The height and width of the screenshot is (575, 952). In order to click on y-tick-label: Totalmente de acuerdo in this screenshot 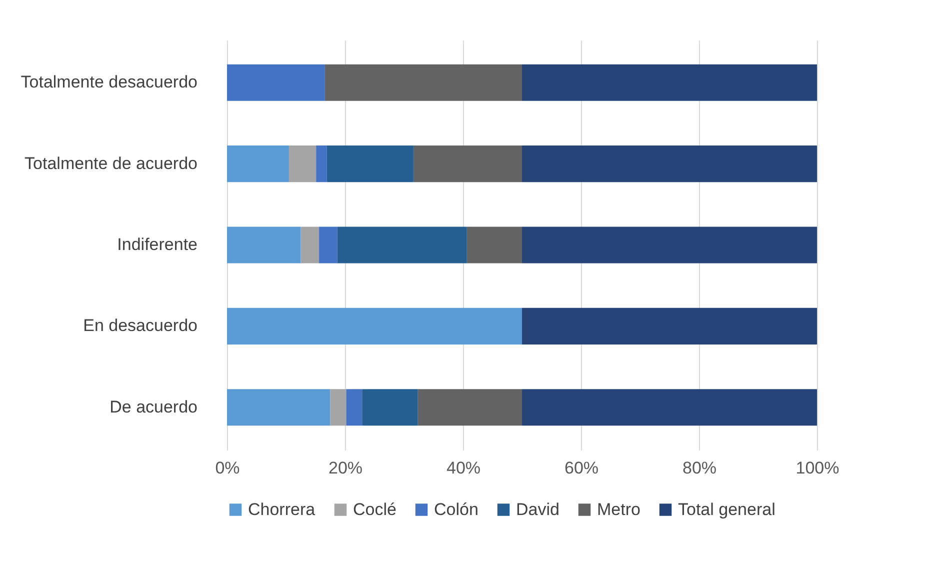, I will do `click(111, 163)`.